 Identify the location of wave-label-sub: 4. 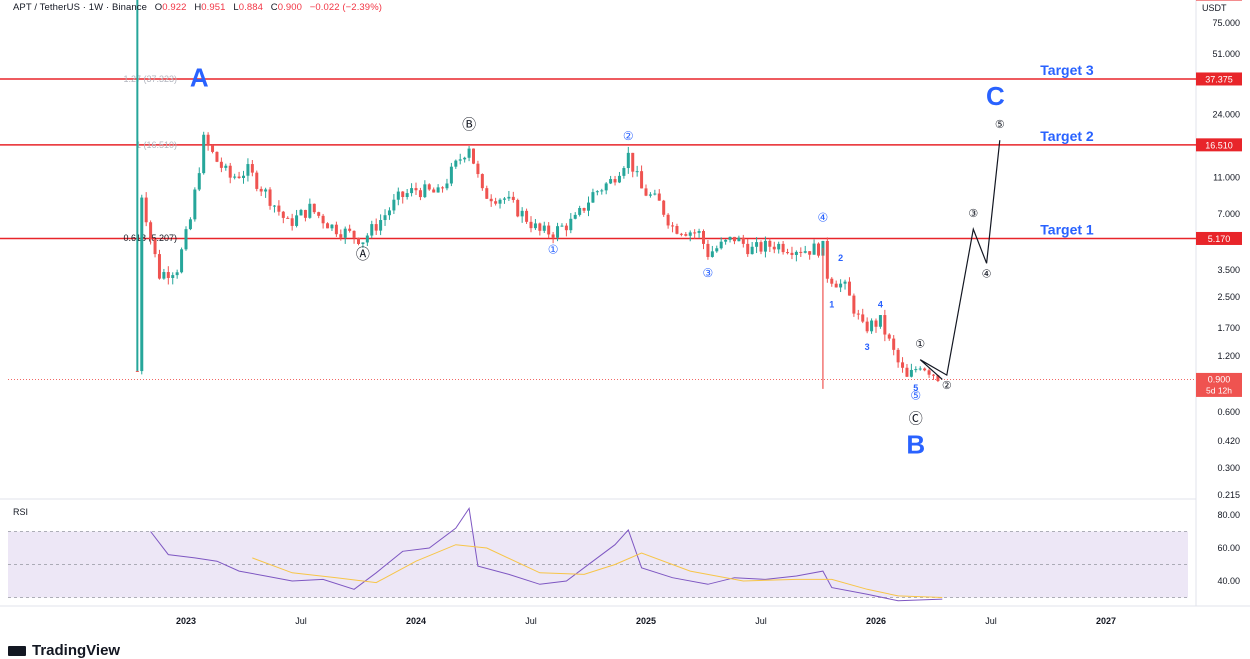
(880, 304).